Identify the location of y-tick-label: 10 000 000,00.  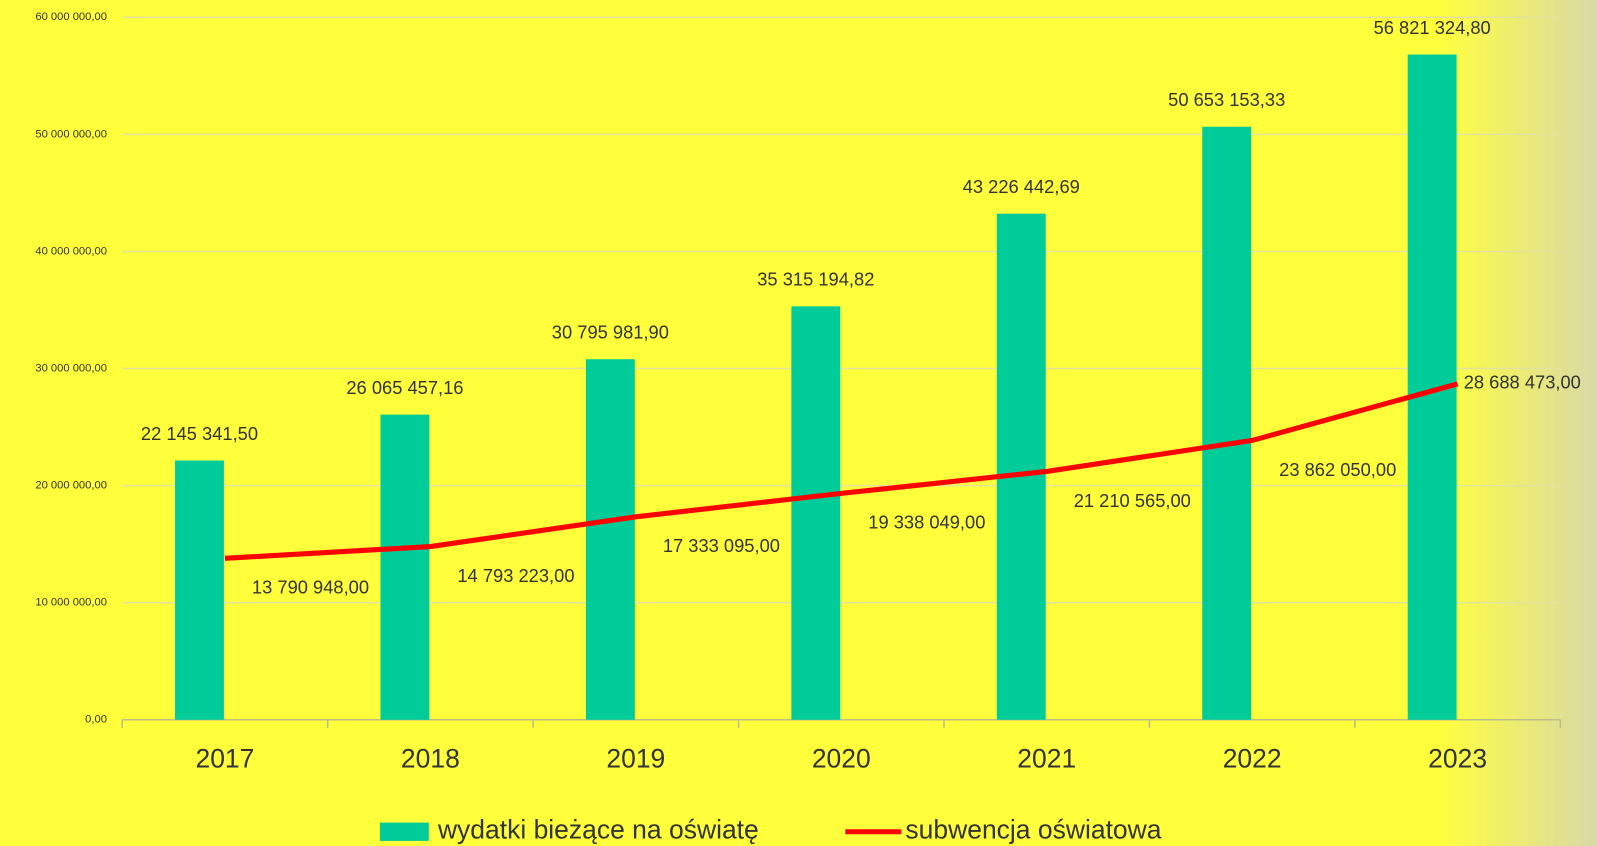
(71, 603).